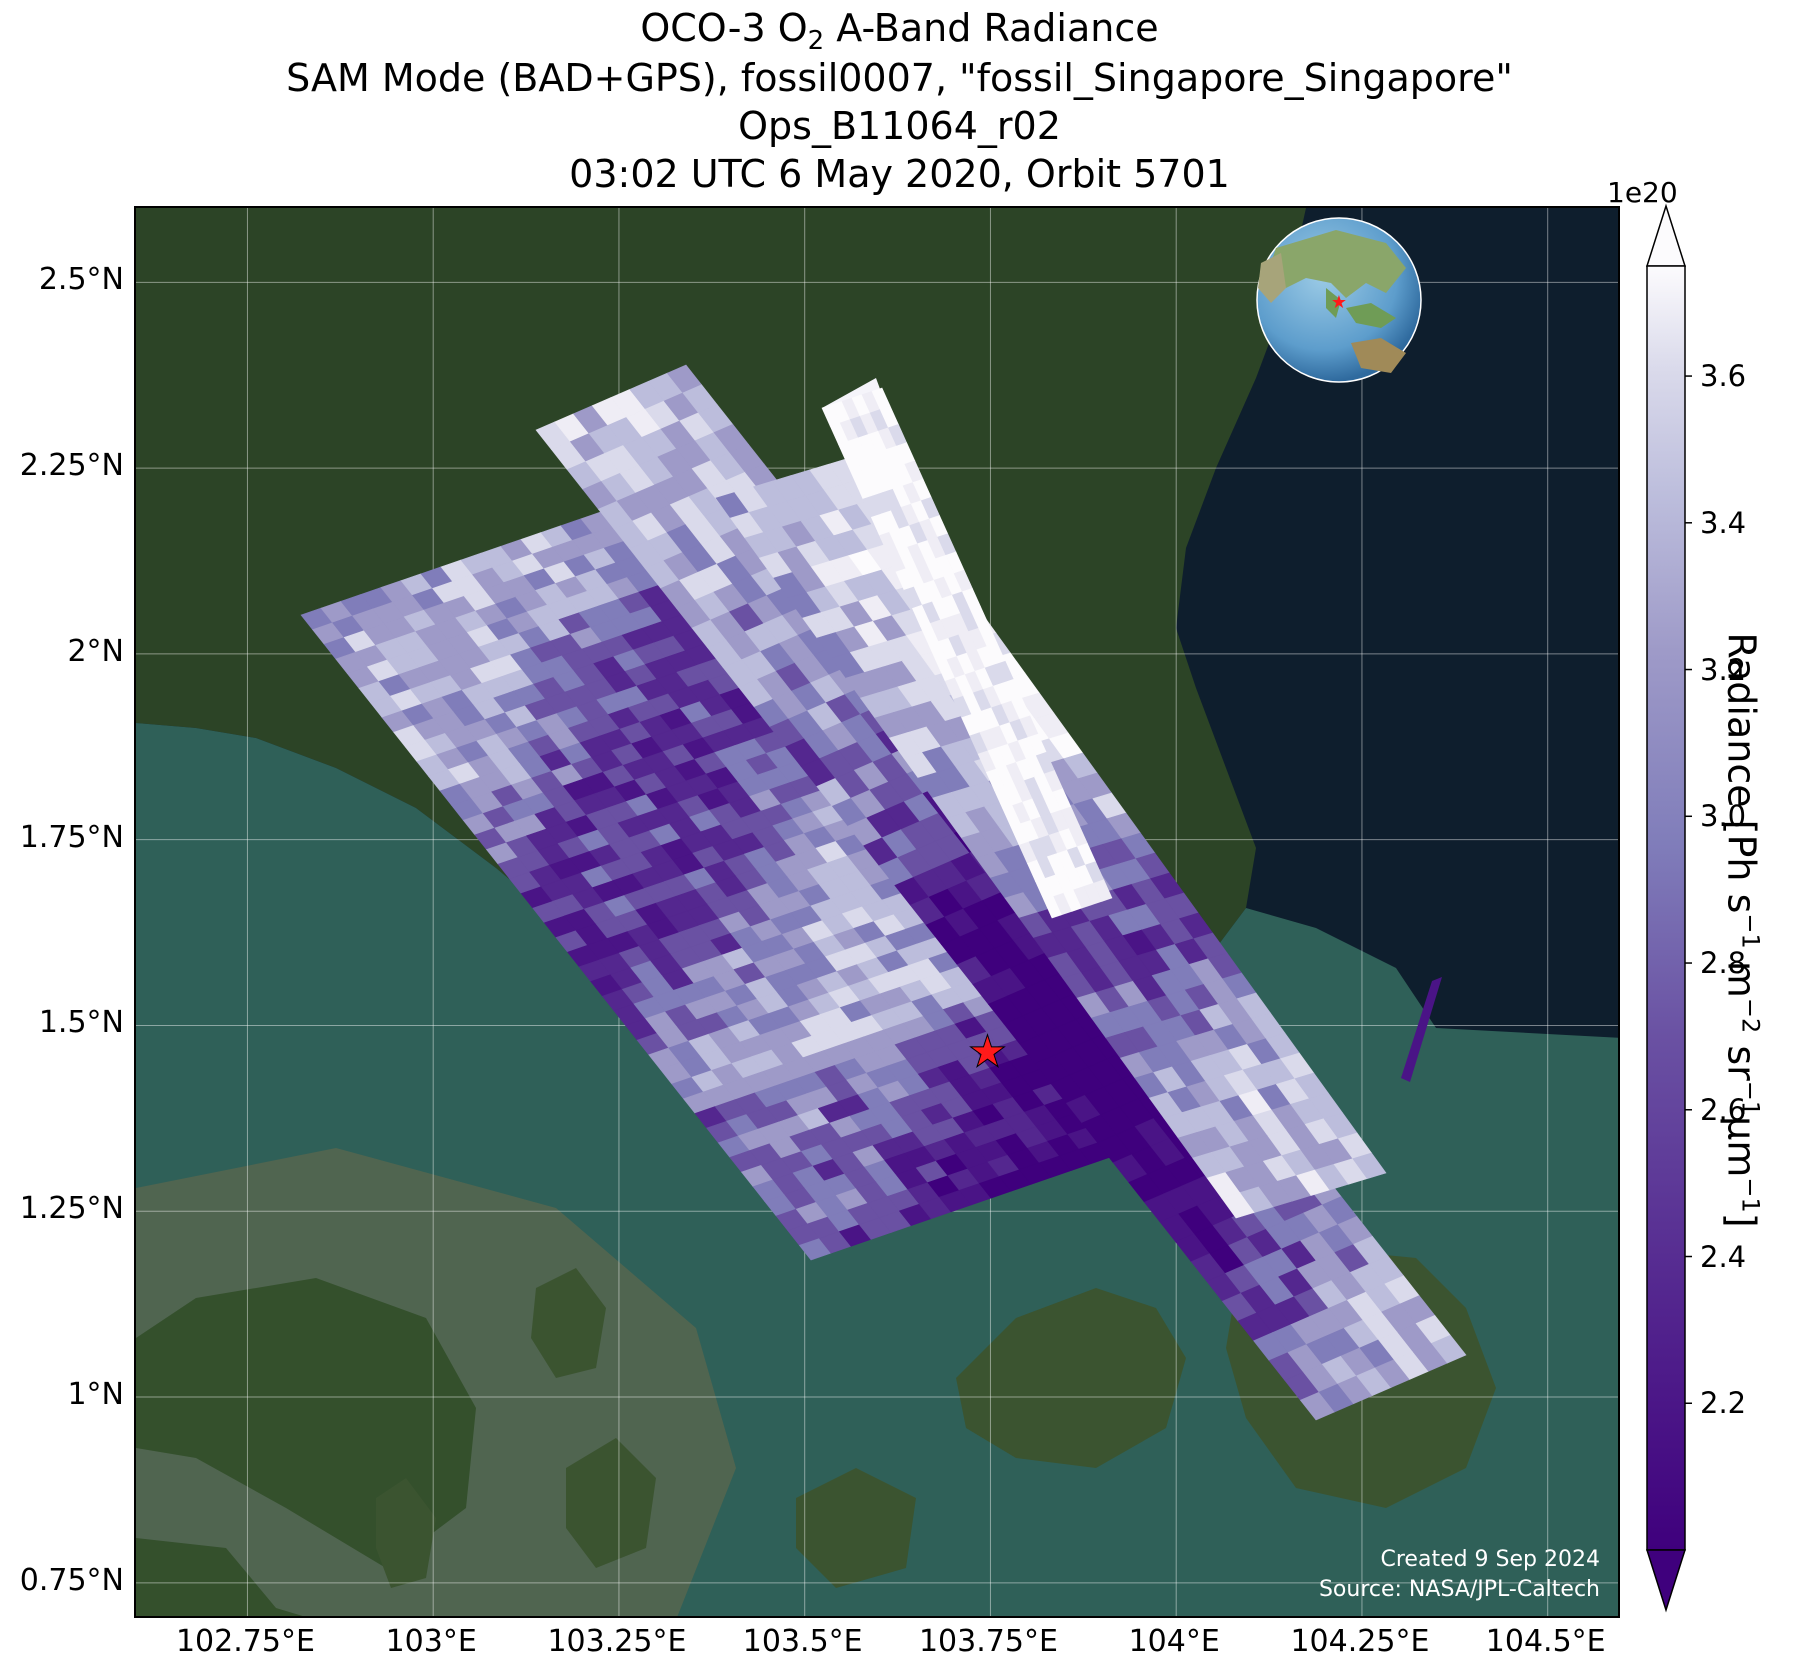 Image resolution: width=1799 pixels, height=1666 pixels. I want to click on lat-tick-label: 1.25°N, so click(71, 1209).